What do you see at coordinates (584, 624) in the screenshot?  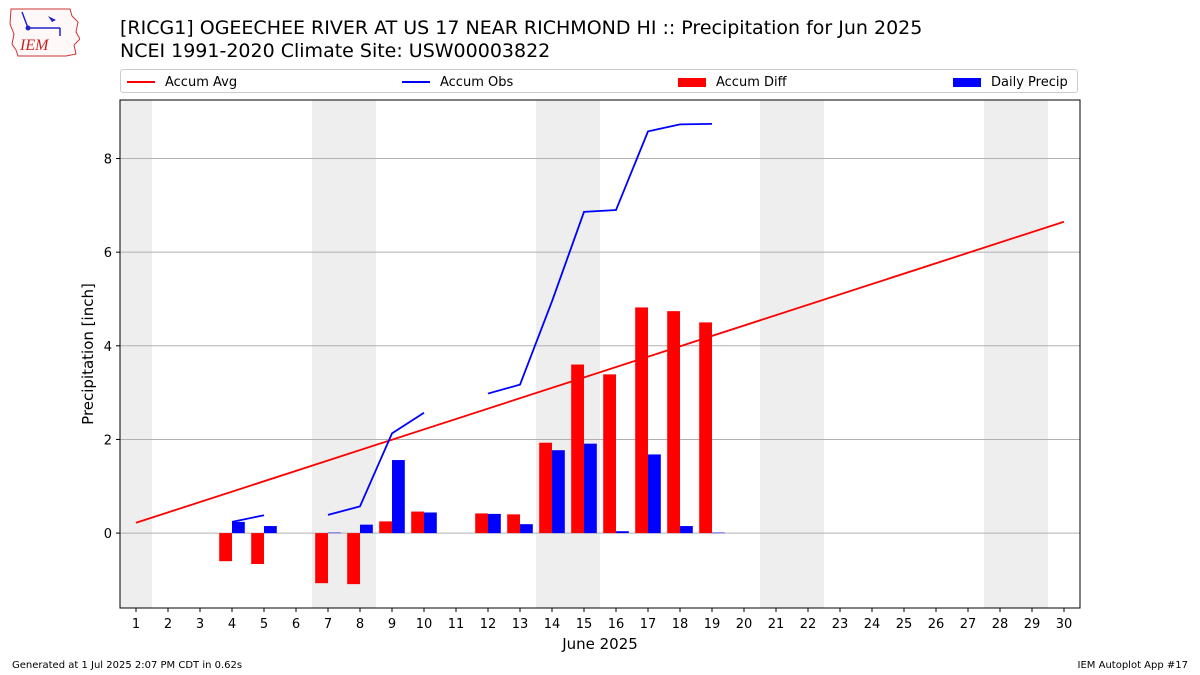 I see `x-tick-label-15: 15` at bounding box center [584, 624].